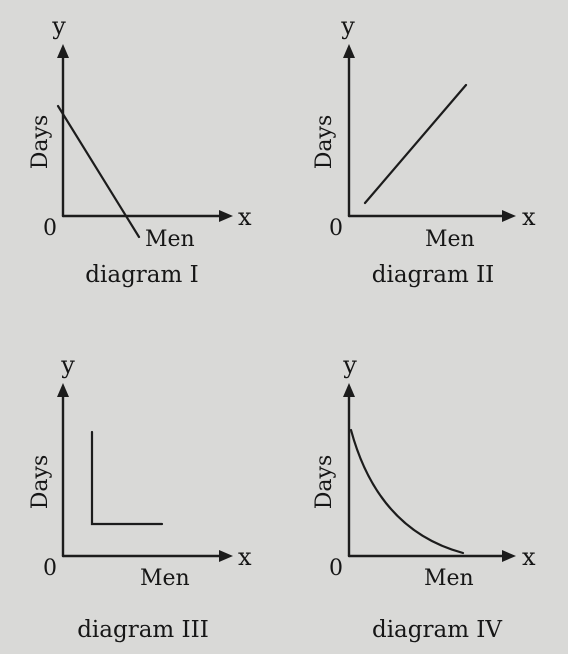 The height and width of the screenshot is (654, 568). I want to click on diagram-2-caption: diagram II, so click(433, 275).